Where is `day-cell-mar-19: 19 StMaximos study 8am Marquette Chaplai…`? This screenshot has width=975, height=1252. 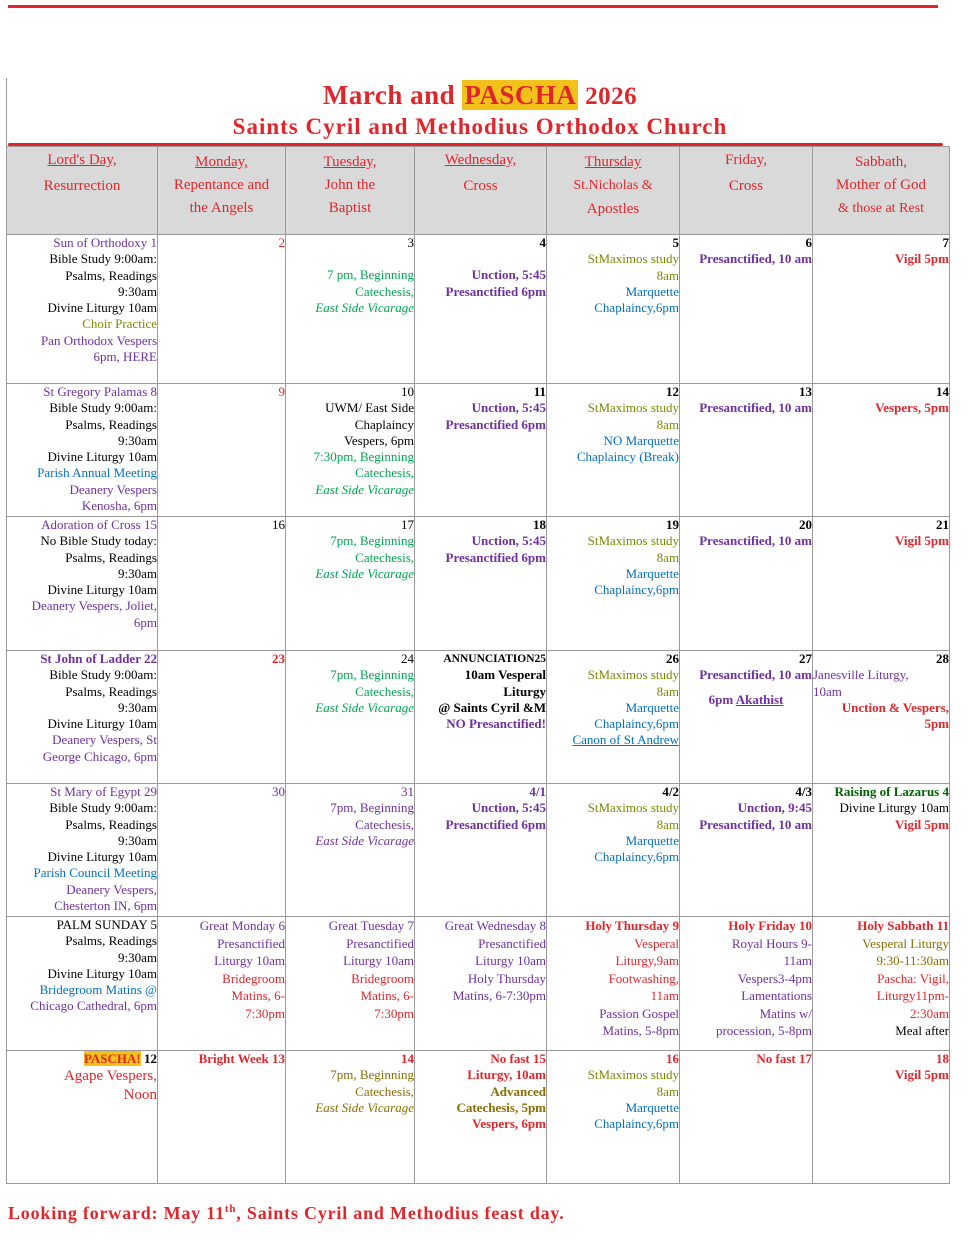
day-cell-mar-19: 19 StMaximos study 8am Marquette Chaplai… is located at coordinates (613, 583).